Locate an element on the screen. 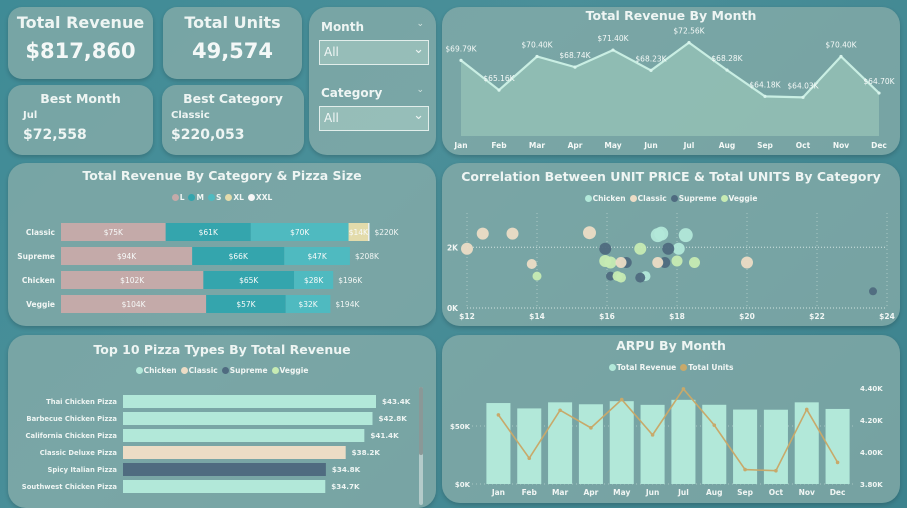 This screenshot has height=508, width=907. value-label: $38.2K is located at coordinates (366, 452).